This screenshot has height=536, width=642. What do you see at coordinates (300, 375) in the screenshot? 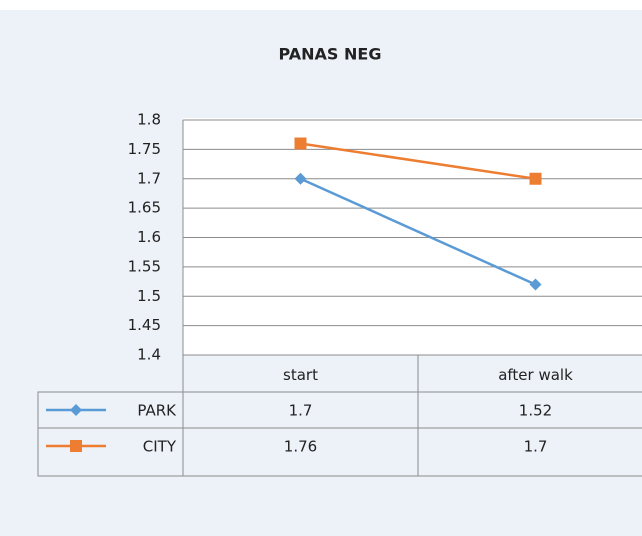
I see `category-label: start` at bounding box center [300, 375].